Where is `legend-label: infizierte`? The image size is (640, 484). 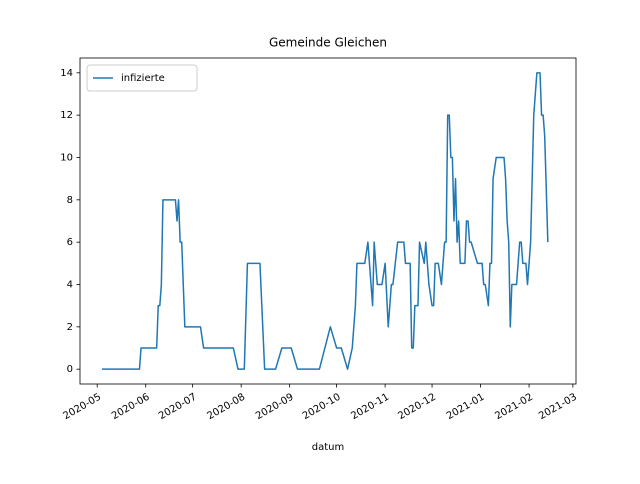 legend-label: infizierte is located at coordinates (143, 78).